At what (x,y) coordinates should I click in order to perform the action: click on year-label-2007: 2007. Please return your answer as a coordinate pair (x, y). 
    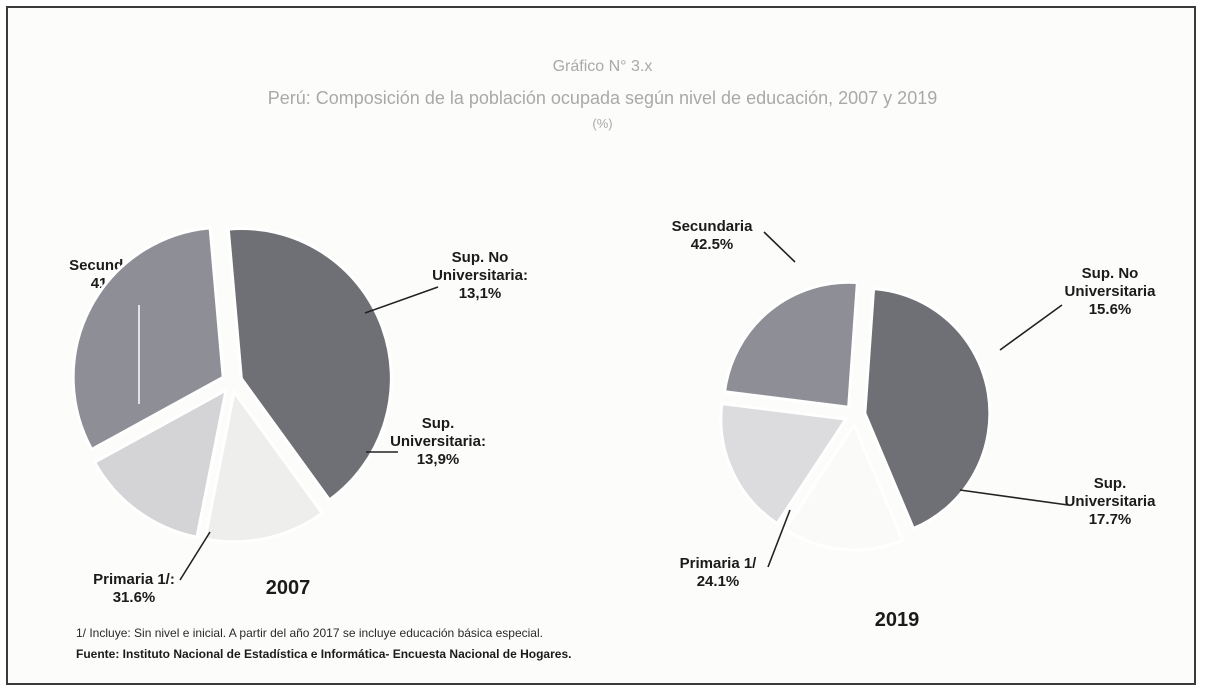
    Looking at the image, I should click on (288, 588).